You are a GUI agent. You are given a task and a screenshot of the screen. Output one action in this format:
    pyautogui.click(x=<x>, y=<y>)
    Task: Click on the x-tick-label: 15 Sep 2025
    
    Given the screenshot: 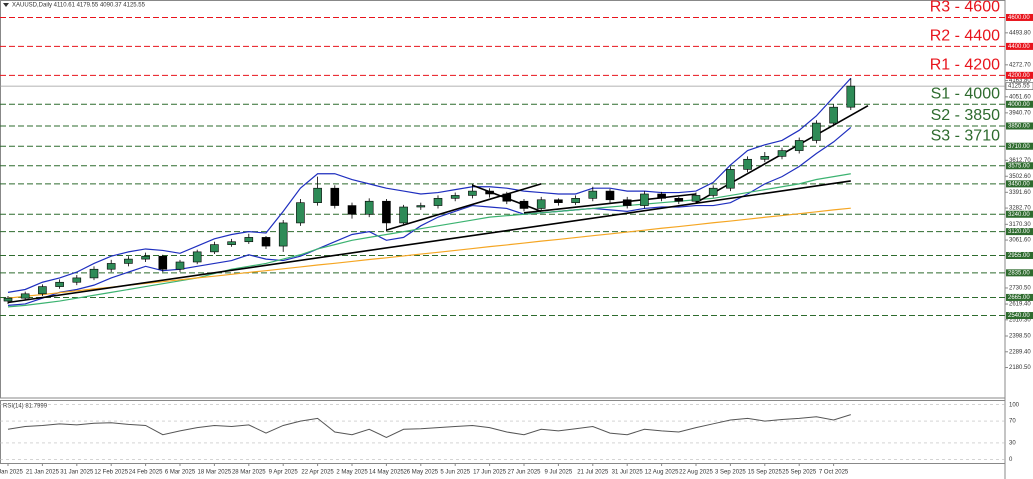 What is the action you would take?
    pyautogui.click(x=765, y=473)
    